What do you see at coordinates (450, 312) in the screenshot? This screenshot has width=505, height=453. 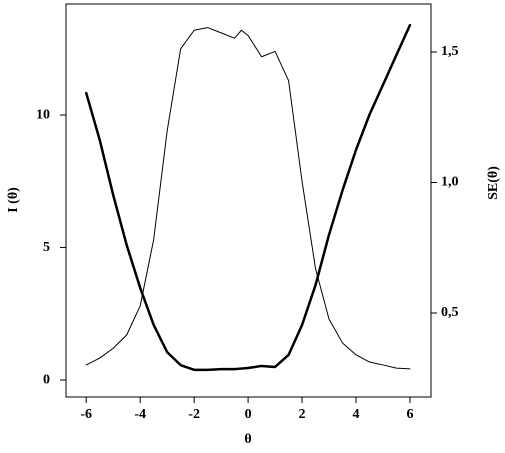 I see `y2-tick-label: 0,5` at bounding box center [450, 312].